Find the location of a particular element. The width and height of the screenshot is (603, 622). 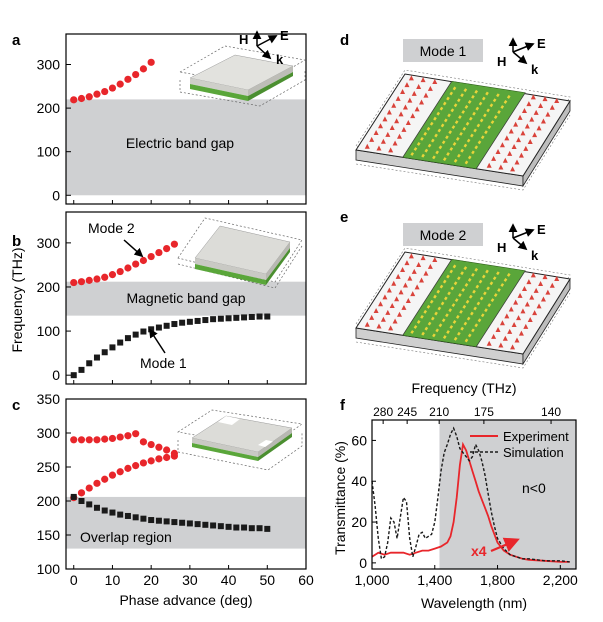

overlap-region-band is located at coordinates (186, 522).